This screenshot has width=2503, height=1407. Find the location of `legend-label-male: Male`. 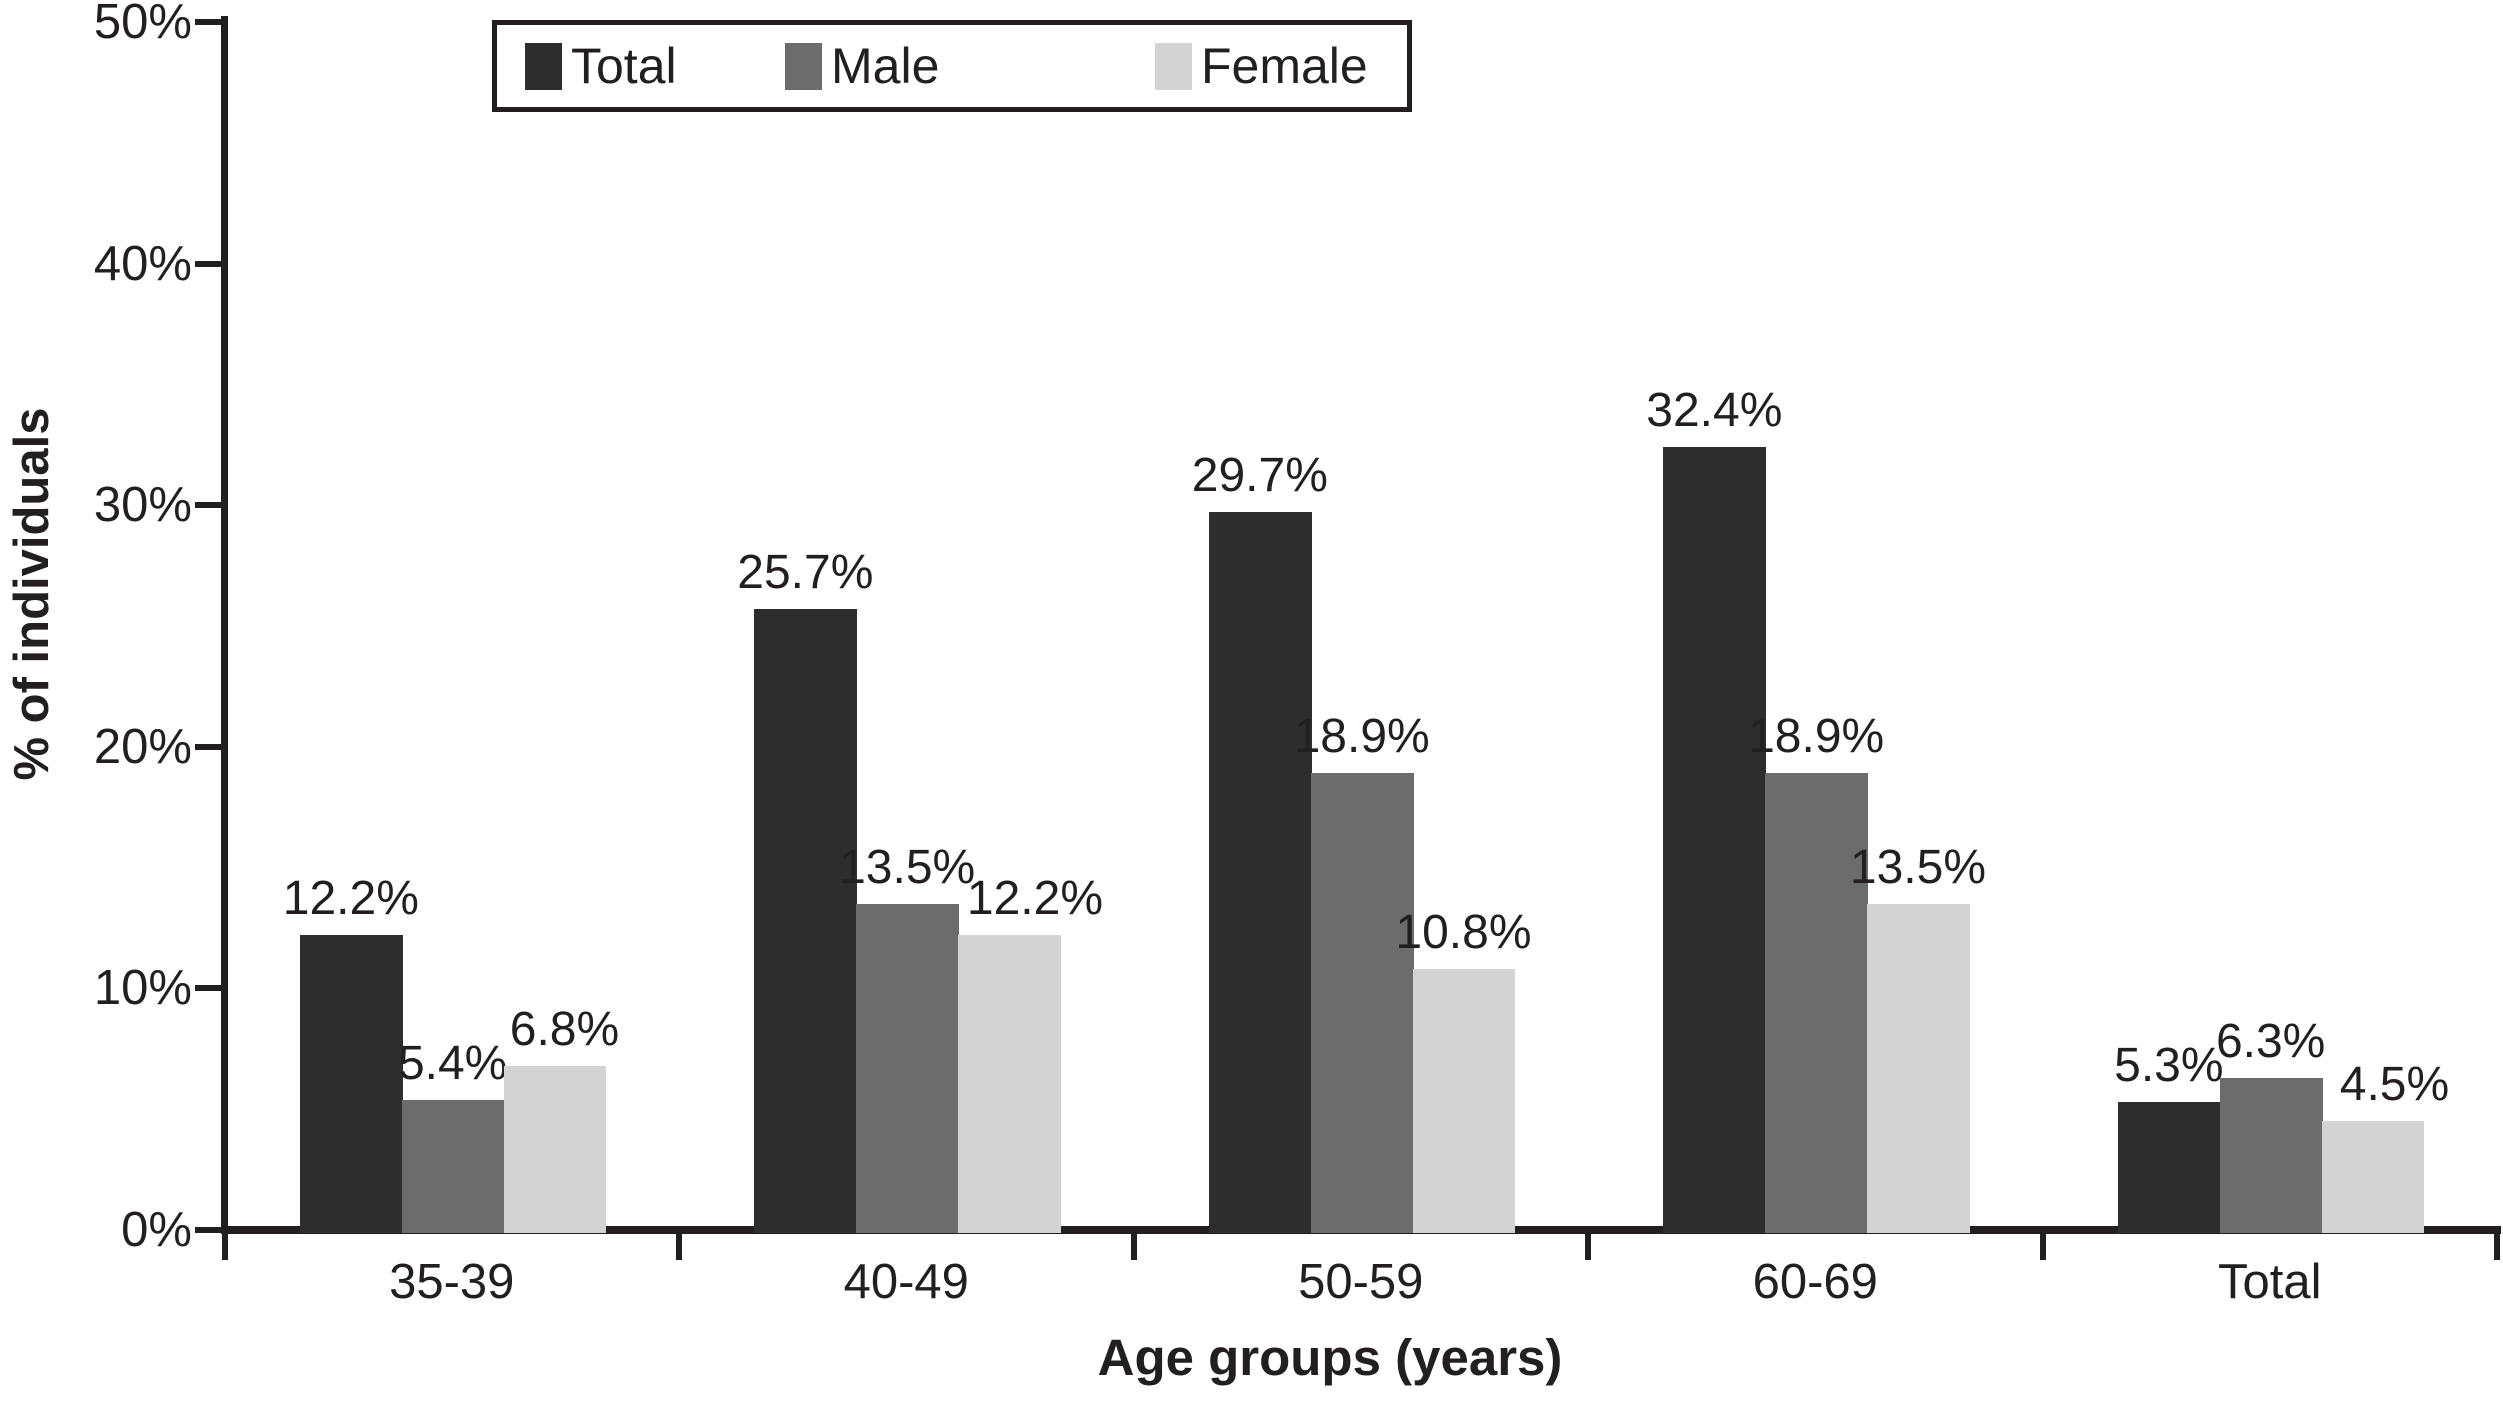

legend-label-male: Male is located at coordinates (885, 66).